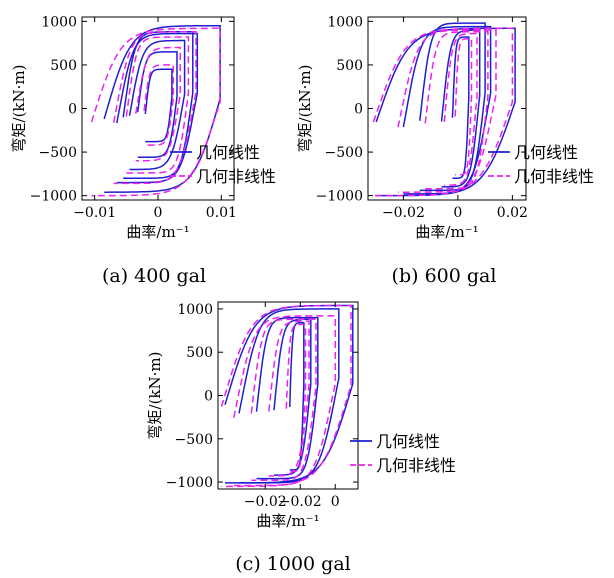 The height and width of the screenshot is (578, 614). What do you see at coordinates (154, 276) in the screenshot?
I see `panel-caption: (a) 400 gal` at bounding box center [154, 276].